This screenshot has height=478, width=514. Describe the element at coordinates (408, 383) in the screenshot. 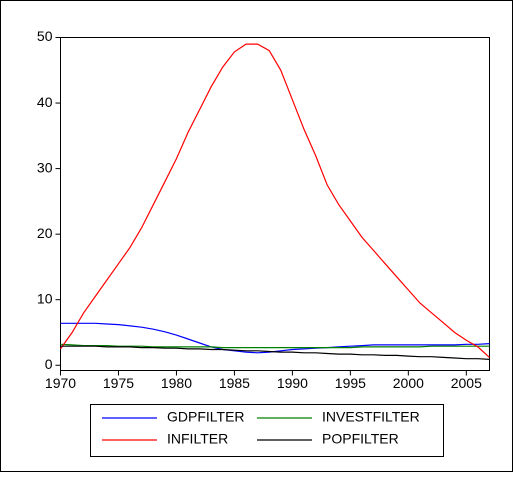

I see `x-tick-label: 2000` at that location.